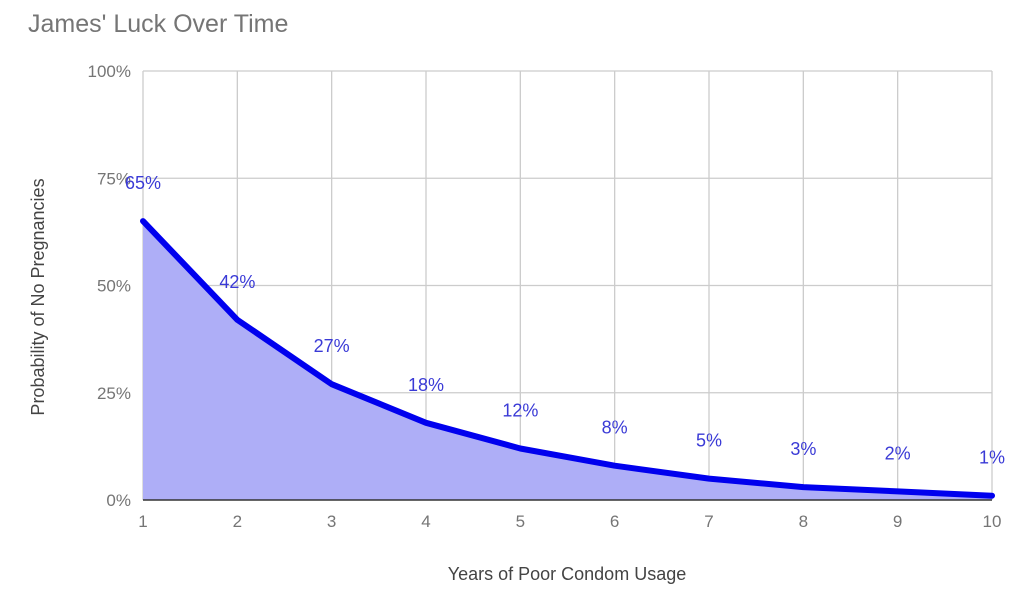 The image size is (1024, 609). What do you see at coordinates (118, 500) in the screenshot?
I see `y-tick-label: 0%` at bounding box center [118, 500].